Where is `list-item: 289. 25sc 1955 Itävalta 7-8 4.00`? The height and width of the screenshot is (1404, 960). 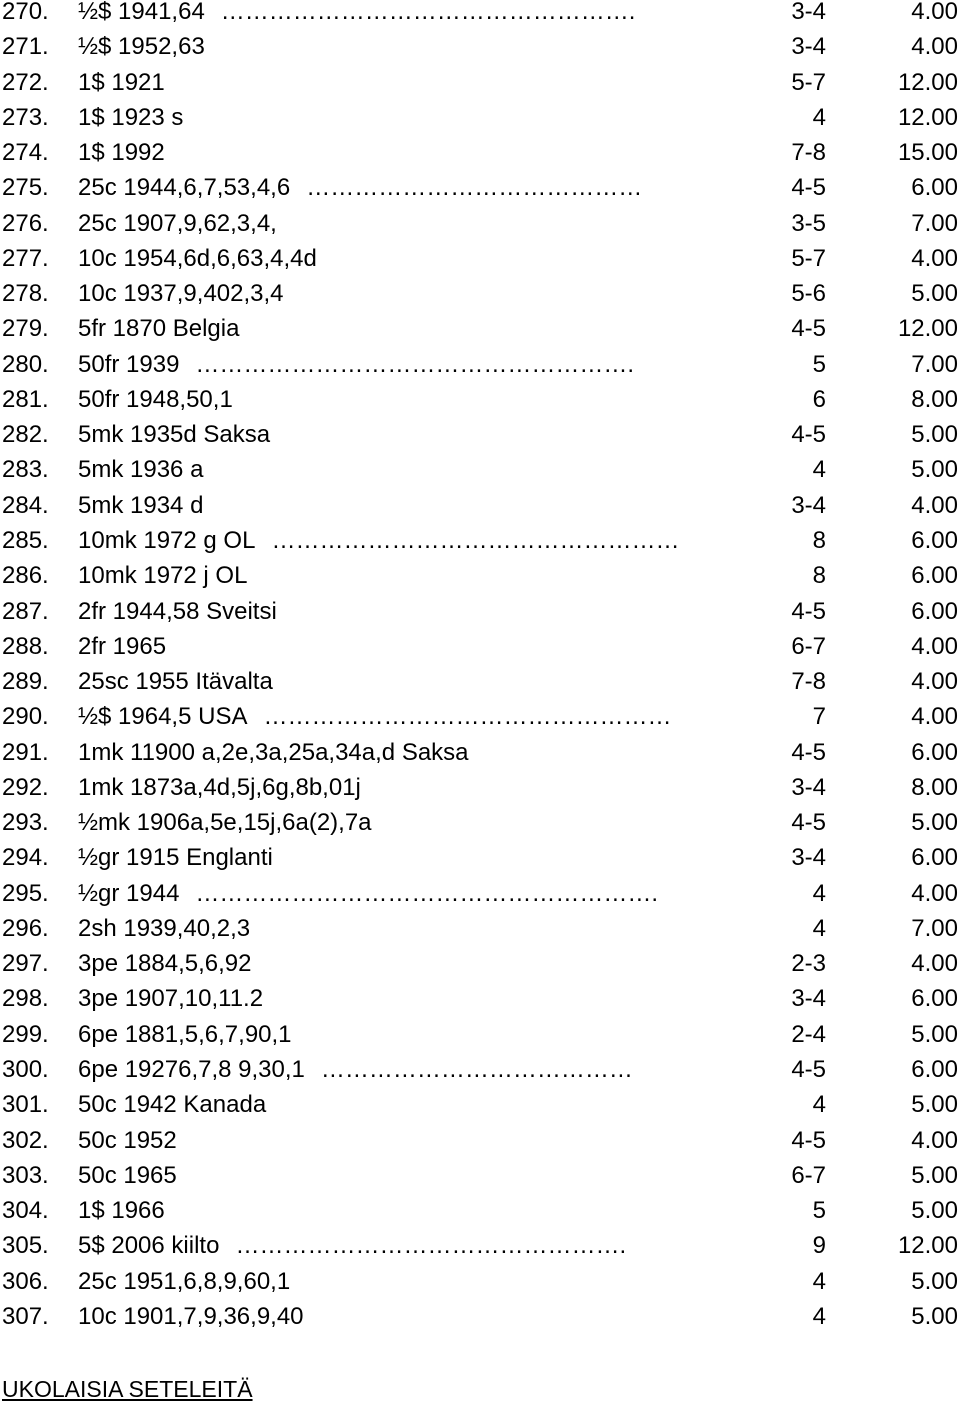
list-item: 289. 25sc 1955 Itävalta 7-8 4.00 is located at coordinates (480, 681).